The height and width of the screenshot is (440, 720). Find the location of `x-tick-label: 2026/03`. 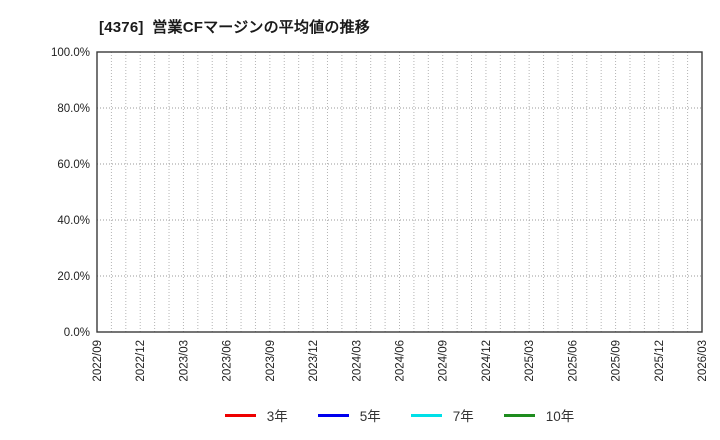

x-tick-label: 2026/03 is located at coordinates (703, 361).